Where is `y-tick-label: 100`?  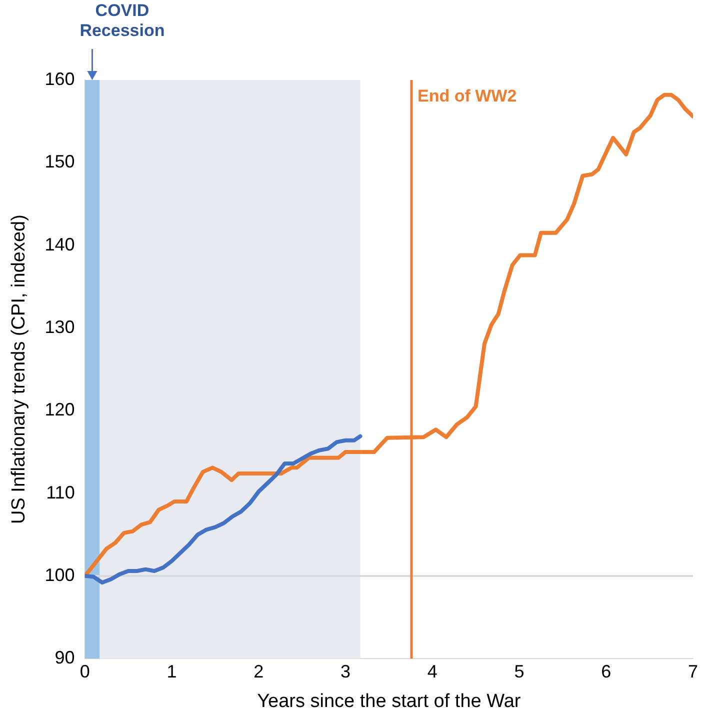
y-tick-label: 100 is located at coordinates (59, 574).